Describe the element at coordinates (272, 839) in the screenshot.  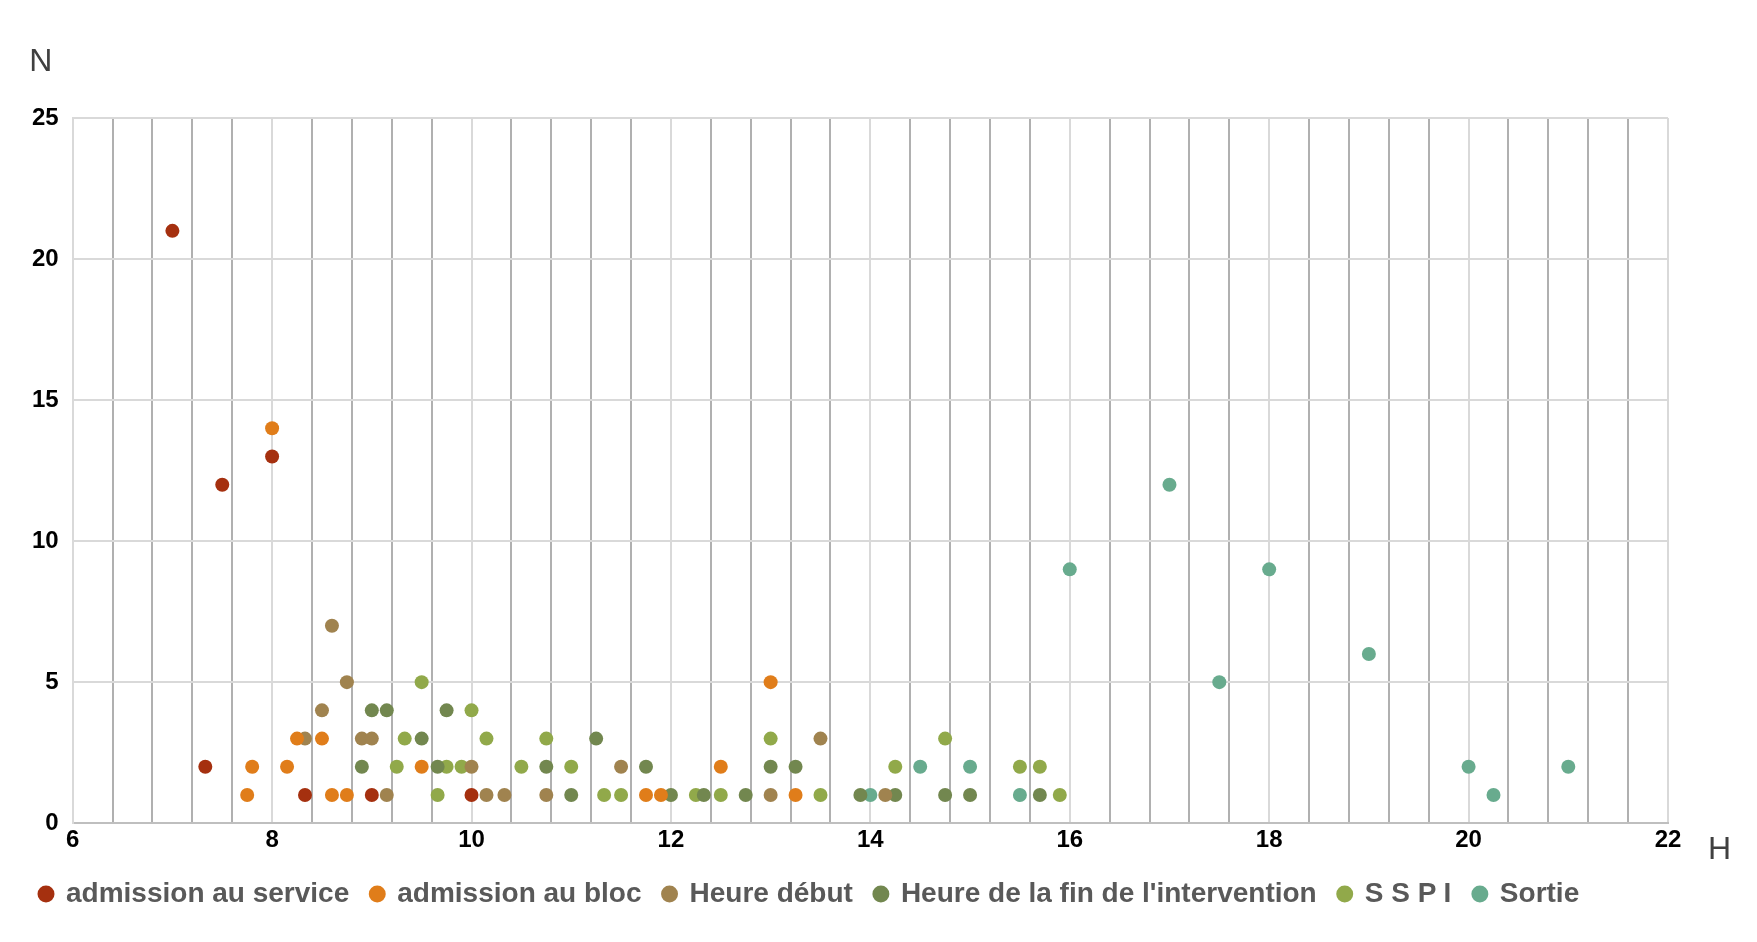
I see `x-tick-label: 8` at that location.